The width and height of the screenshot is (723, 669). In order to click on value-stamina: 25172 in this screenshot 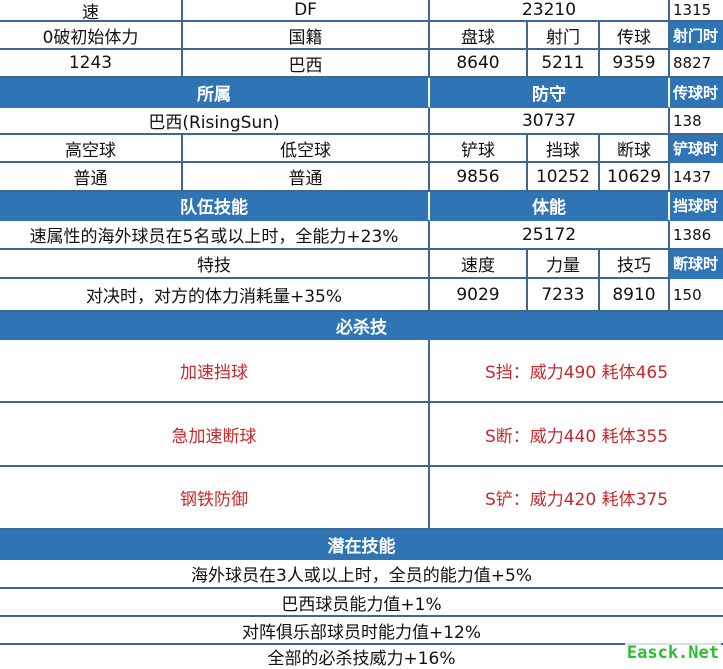, I will do `click(550, 235)`.